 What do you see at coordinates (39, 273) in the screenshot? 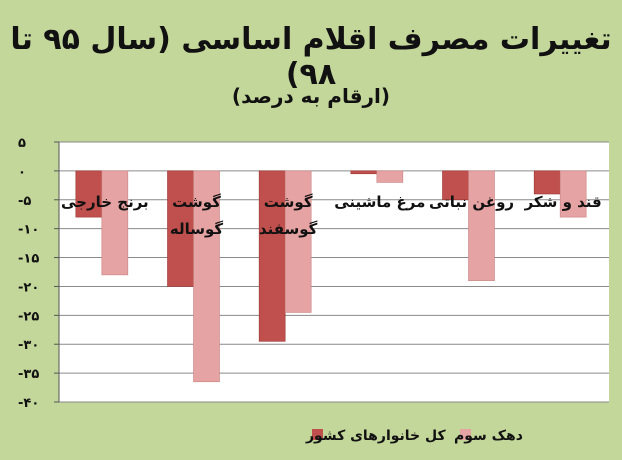
I see `y-axis: ۵ ۰ -۵ -۱۰ -۱۵ -۲۰ -۲۵ -۳۰ -۳۵ -۴۰` at bounding box center [39, 273].